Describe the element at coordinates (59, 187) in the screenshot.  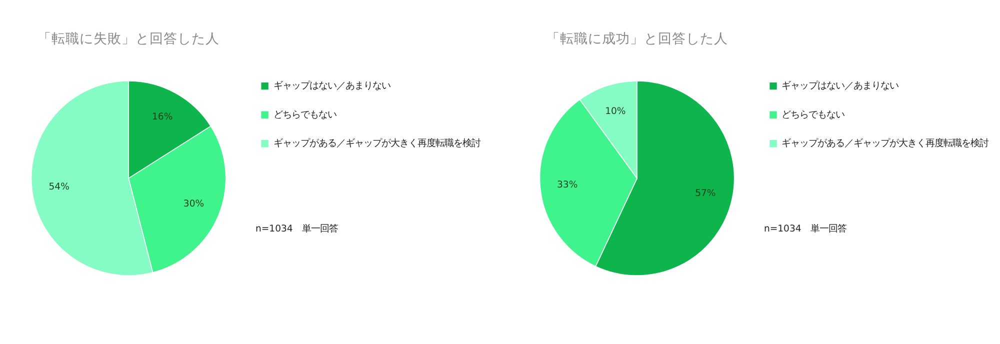
I see `data-label: 54%` at that location.